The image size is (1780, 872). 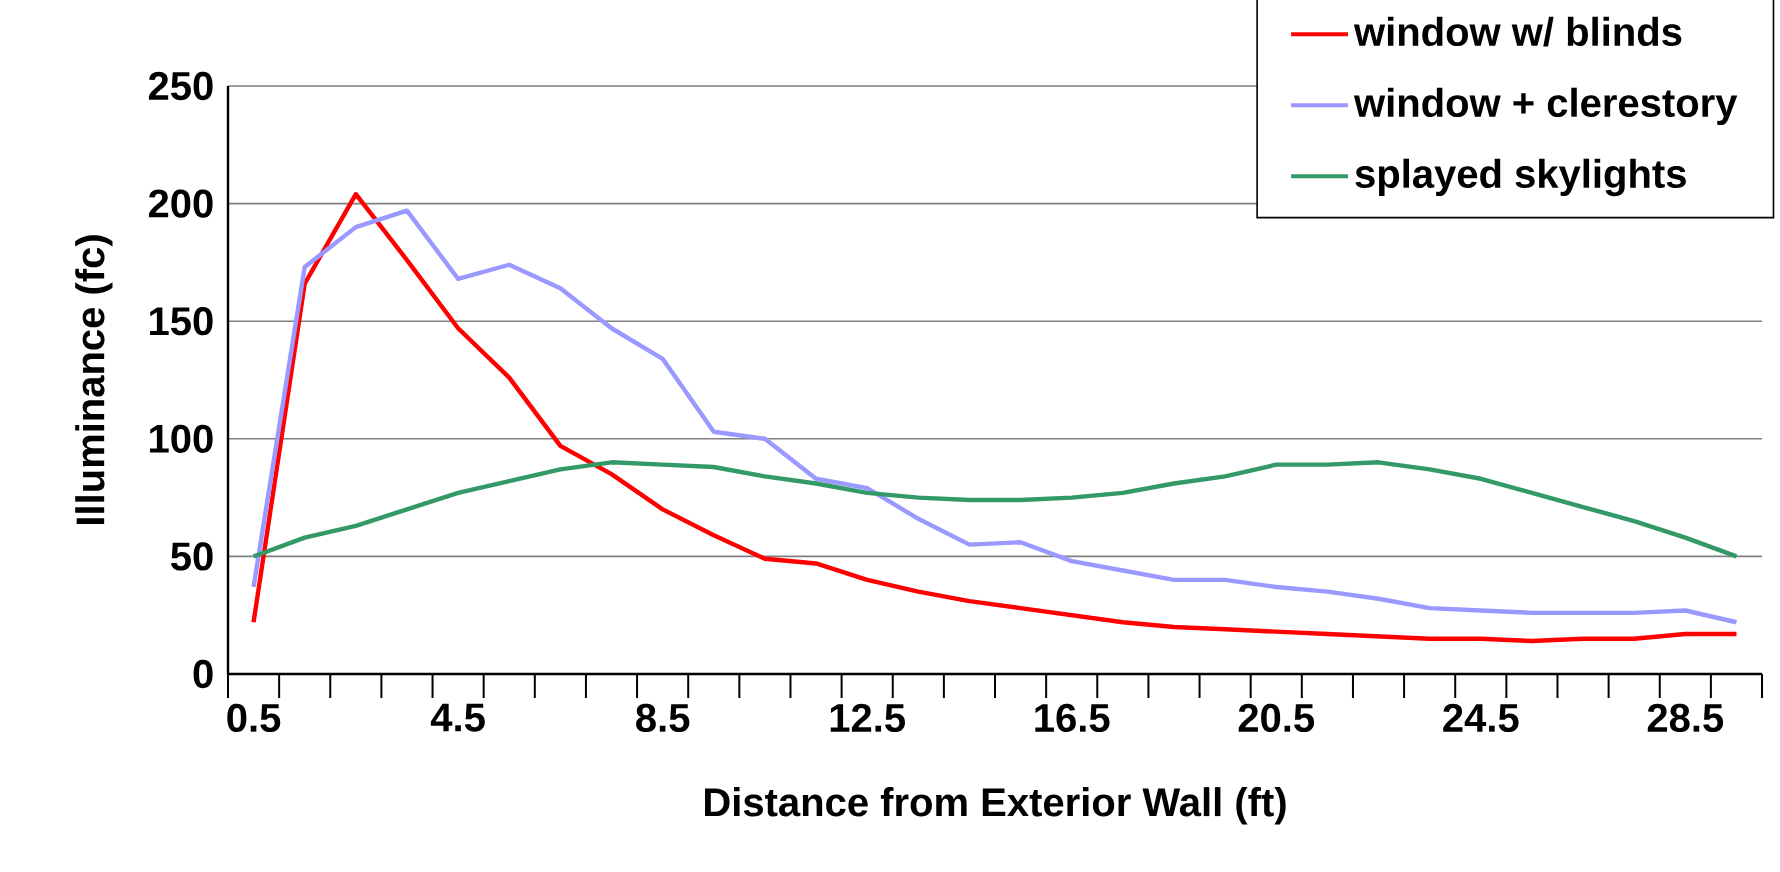 What do you see at coordinates (1520, 177) in the screenshot?
I see `legend-label: splayed skylights` at bounding box center [1520, 177].